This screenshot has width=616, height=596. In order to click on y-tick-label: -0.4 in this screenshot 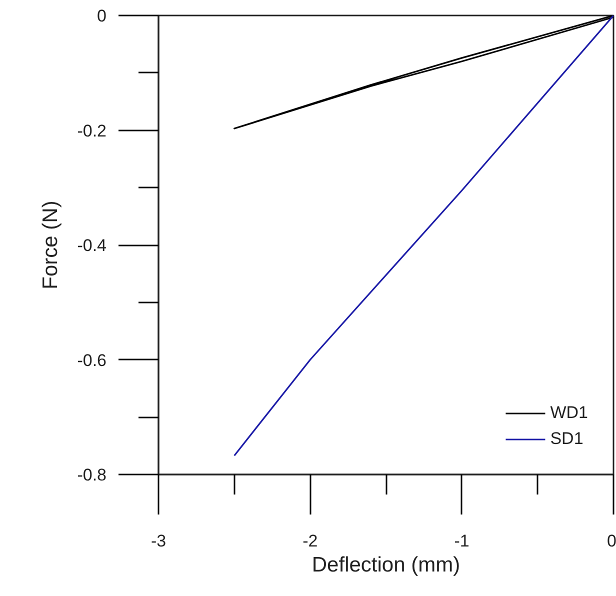, I will do `click(92, 245)`.